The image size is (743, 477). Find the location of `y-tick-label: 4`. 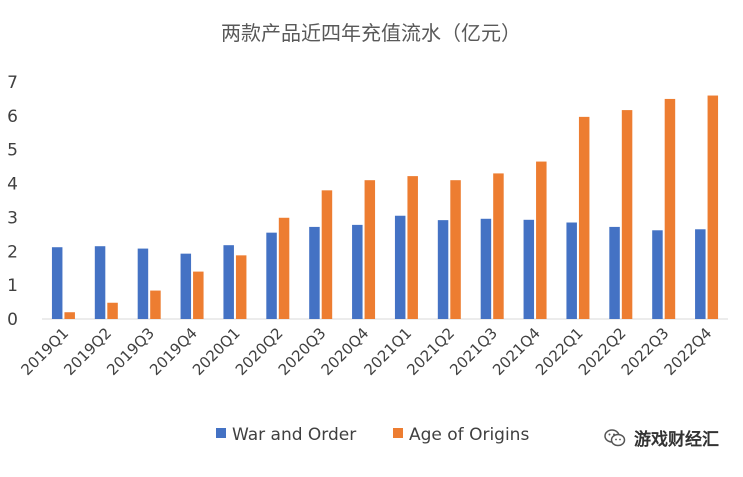

y-tick-label: 4 is located at coordinates (12, 185).